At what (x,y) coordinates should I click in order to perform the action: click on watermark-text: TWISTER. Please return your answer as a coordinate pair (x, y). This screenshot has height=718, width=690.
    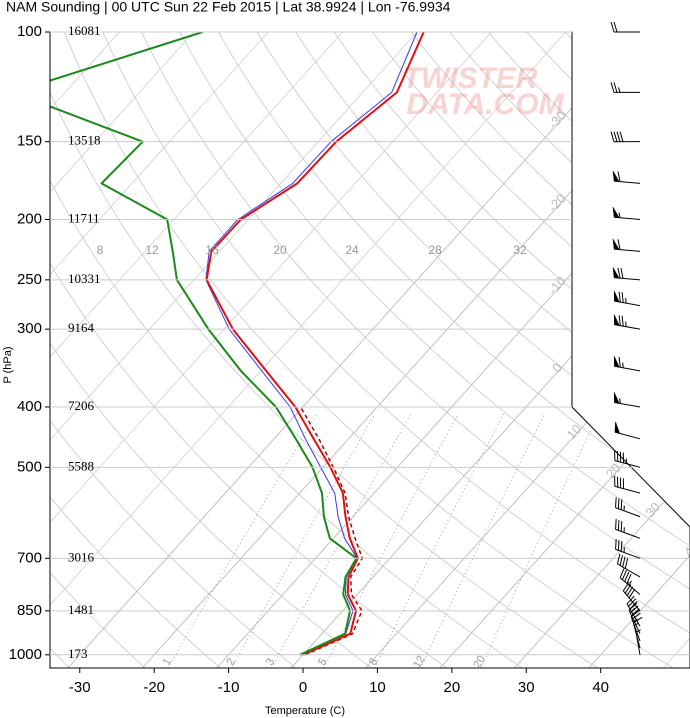
    Looking at the image, I should click on (470, 78).